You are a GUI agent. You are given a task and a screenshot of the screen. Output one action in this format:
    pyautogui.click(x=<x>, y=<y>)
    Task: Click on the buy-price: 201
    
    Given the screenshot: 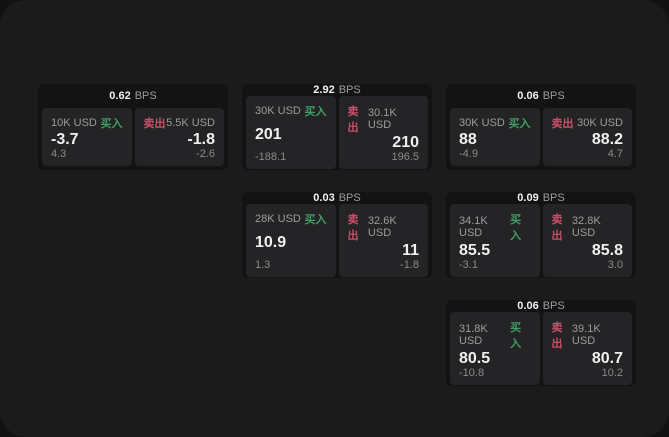 What is the action you would take?
    pyautogui.click(x=268, y=134)
    